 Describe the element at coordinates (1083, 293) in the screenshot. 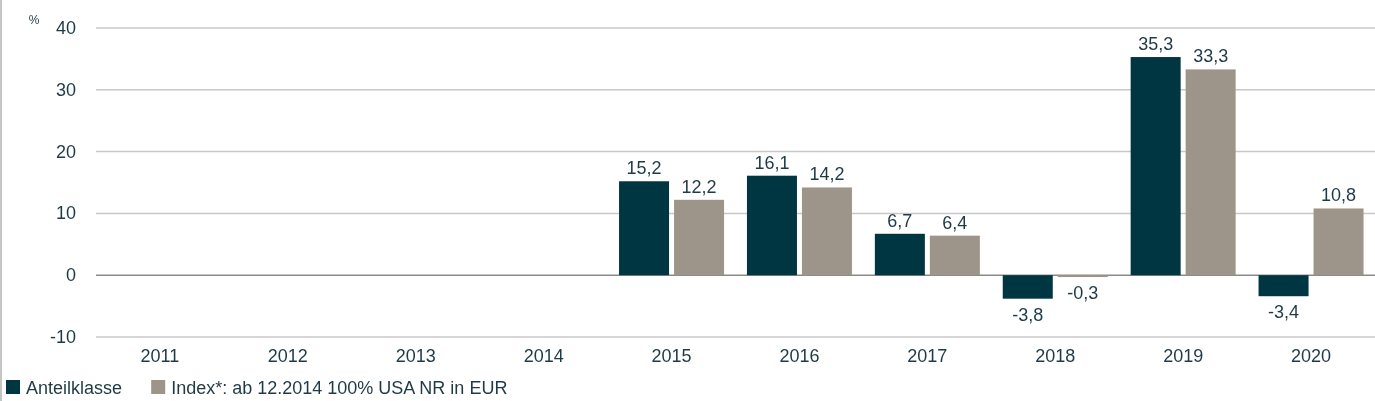

I see `data-label: -0,3` at that location.